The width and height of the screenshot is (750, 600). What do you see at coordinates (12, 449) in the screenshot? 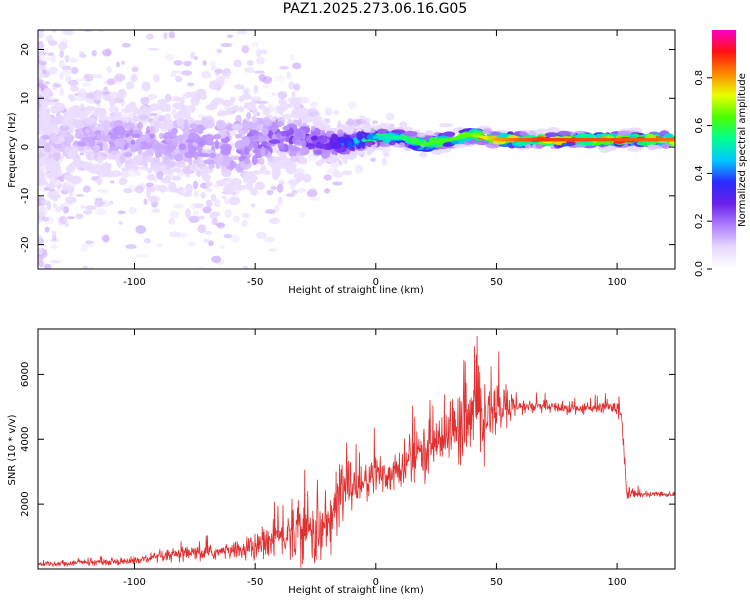
I see `snr-y-label: SNR (10 * v/v)` at bounding box center [12, 449].